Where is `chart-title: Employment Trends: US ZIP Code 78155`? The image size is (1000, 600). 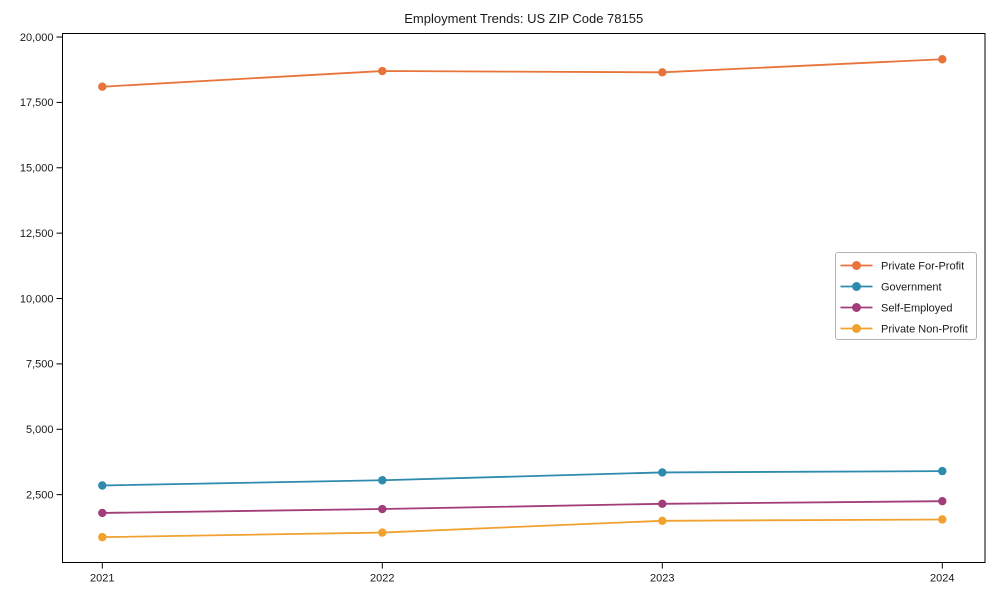 chart-title: Employment Trends: US ZIP Code 78155 is located at coordinates (523, 18).